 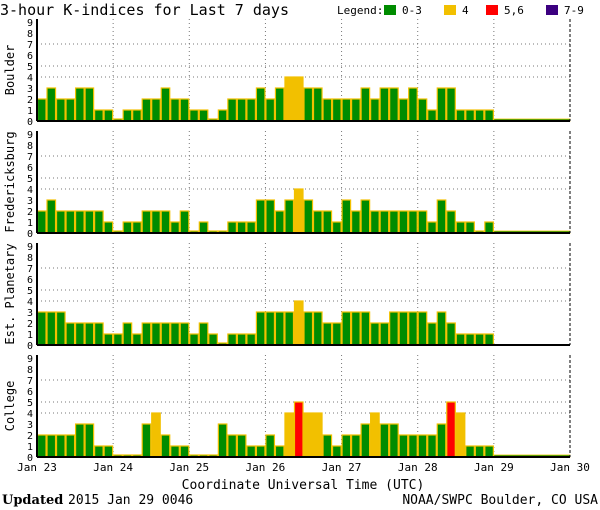 What do you see at coordinates (412, 10) in the screenshot?
I see `legend-item-0-3: 0-3` at bounding box center [412, 10].